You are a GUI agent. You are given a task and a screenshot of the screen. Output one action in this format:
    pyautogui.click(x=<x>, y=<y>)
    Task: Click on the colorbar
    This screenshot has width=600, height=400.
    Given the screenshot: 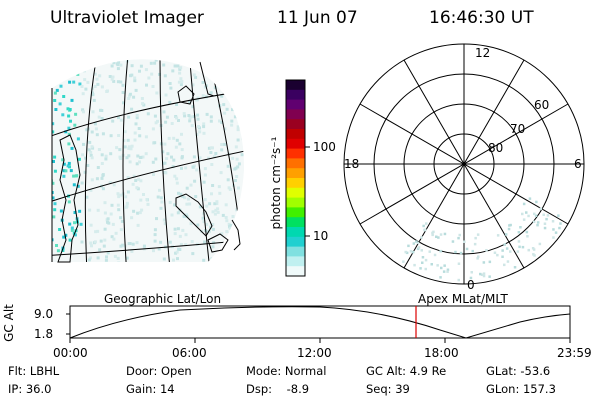 What is the action you would take?
    pyautogui.click(x=295, y=178)
    